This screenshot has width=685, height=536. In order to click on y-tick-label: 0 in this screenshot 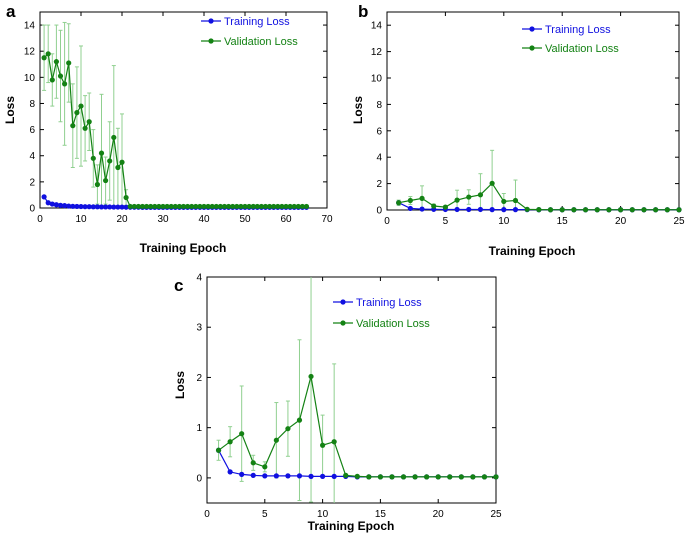, I will do `click(32, 209)`.